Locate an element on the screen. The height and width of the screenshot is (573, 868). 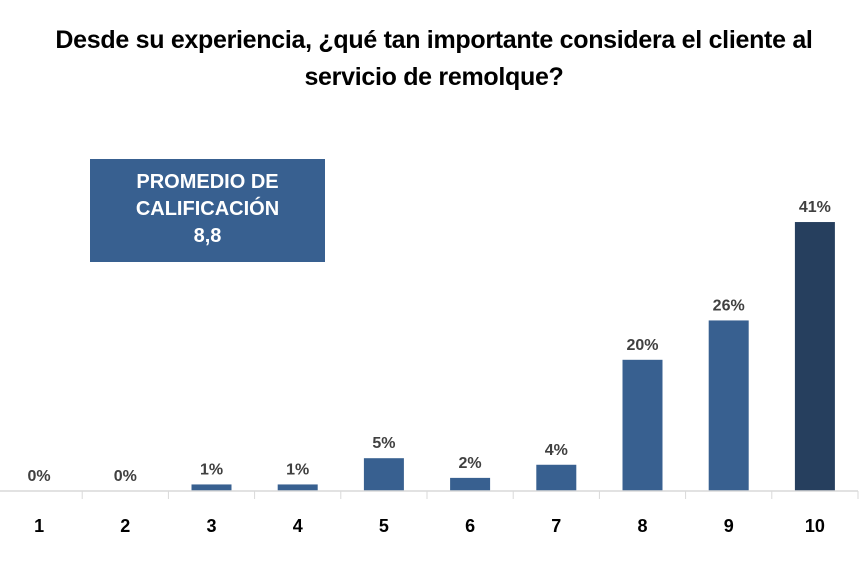
x-tick-label-9: 9 is located at coordinates (729, 526).